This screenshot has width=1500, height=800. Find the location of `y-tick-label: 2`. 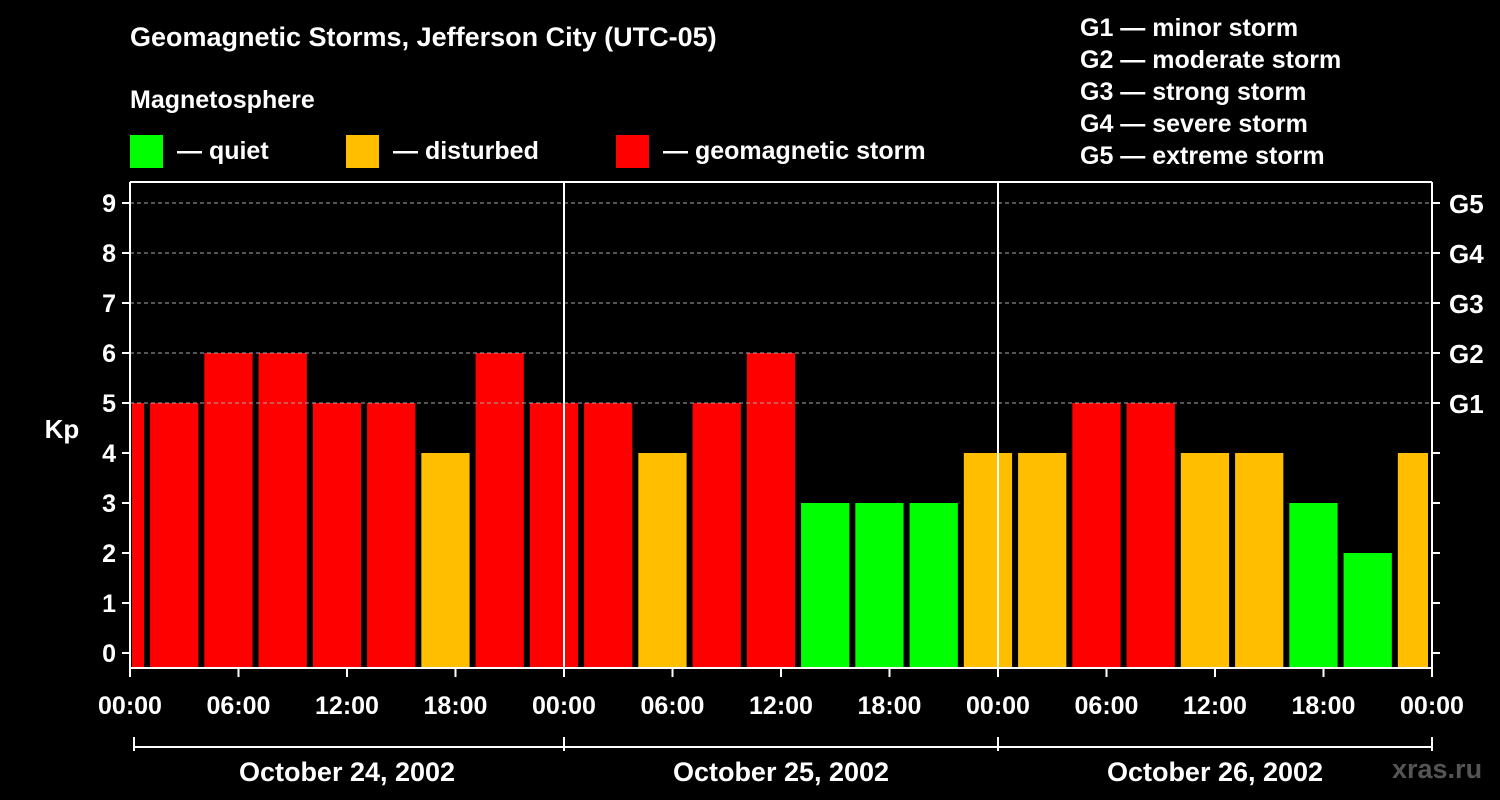

y-tick-label: 2 is located at coordinates (109, 554).